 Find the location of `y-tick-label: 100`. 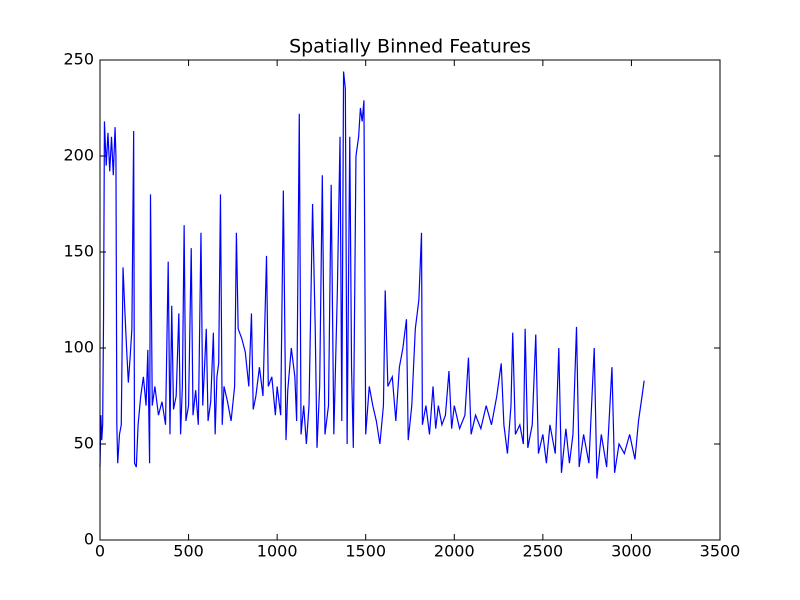

y-tick-label: 100 is located at coordinates (78, 347).